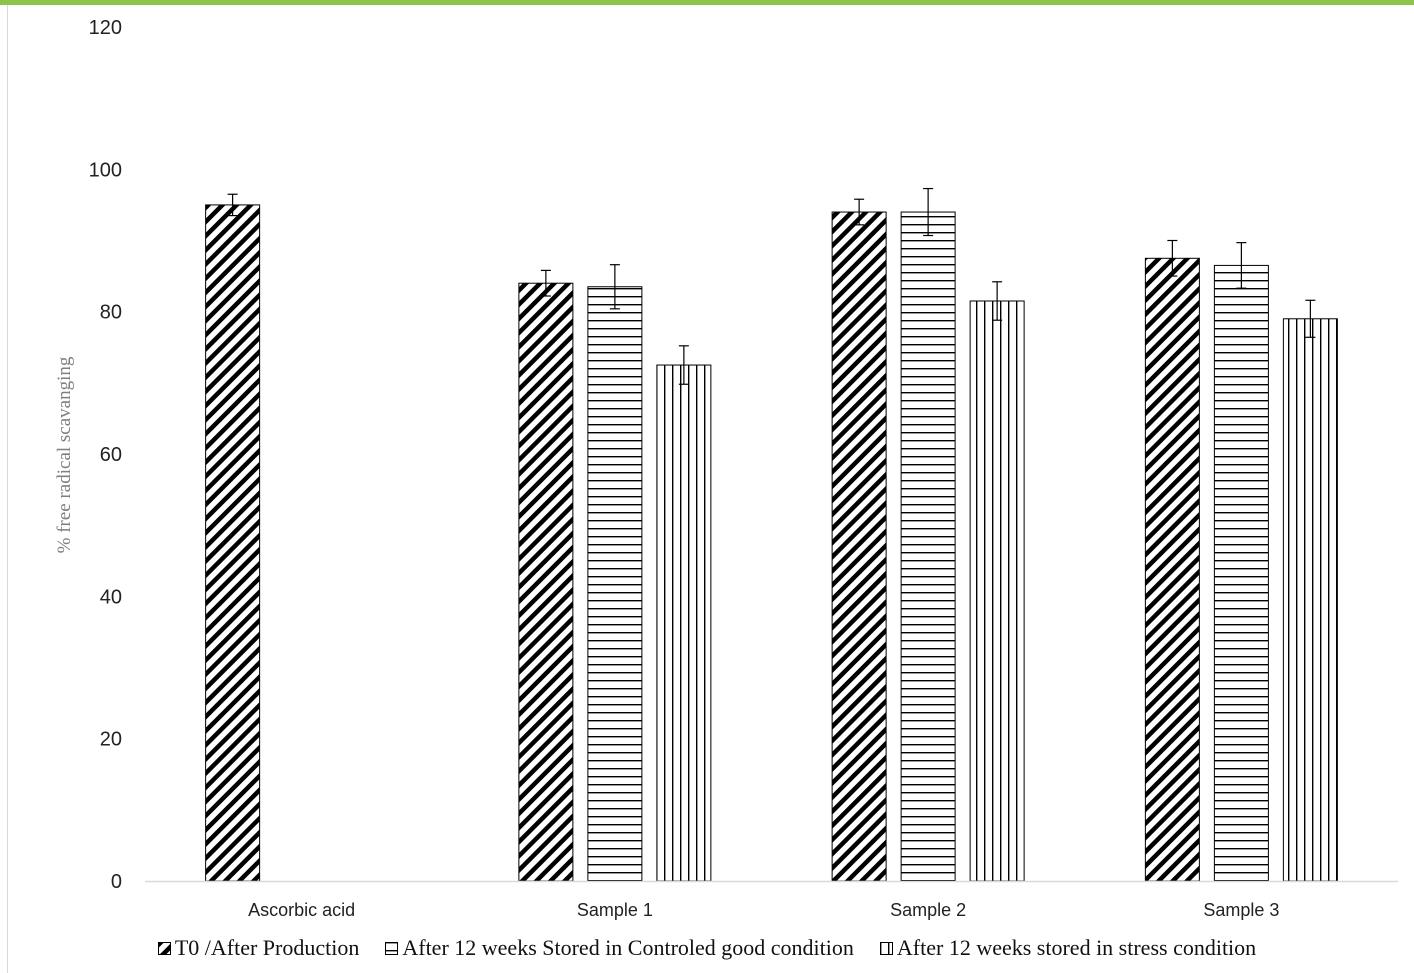  Describe the element at coordinates (707, 2) in the screenshot. I see `top-accent-rule` at that location.